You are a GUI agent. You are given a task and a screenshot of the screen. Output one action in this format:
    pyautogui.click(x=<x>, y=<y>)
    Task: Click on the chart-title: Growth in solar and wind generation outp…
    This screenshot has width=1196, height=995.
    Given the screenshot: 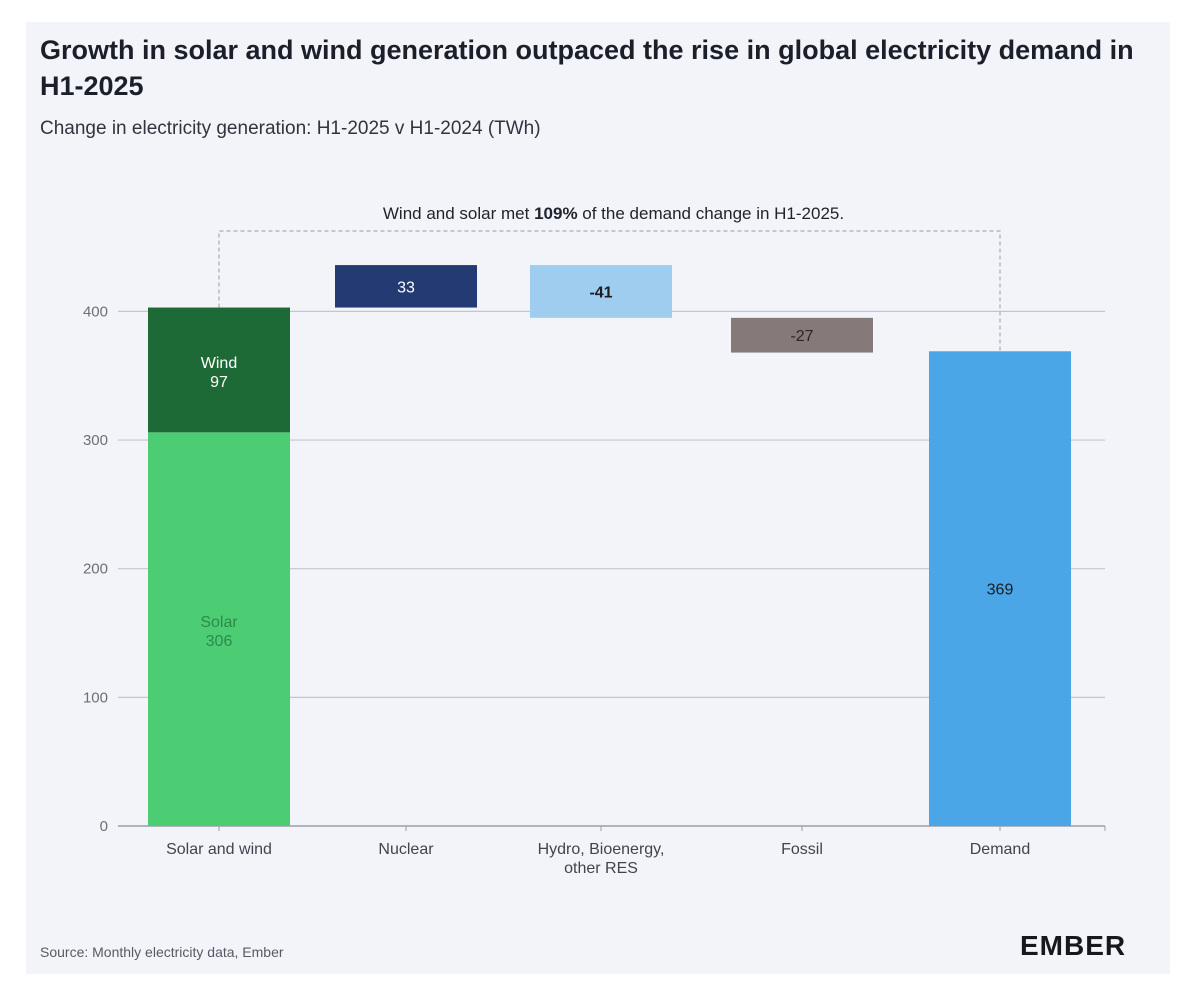 What is the action you would take?
    pyautogui.click(x=587, y=68)
    